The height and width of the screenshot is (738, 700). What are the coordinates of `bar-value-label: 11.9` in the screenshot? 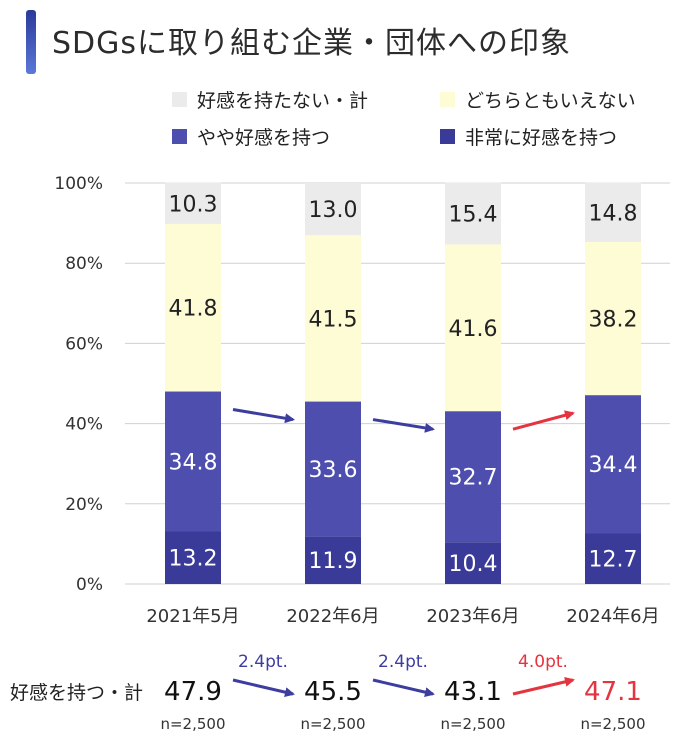 It's located at (333, 561).